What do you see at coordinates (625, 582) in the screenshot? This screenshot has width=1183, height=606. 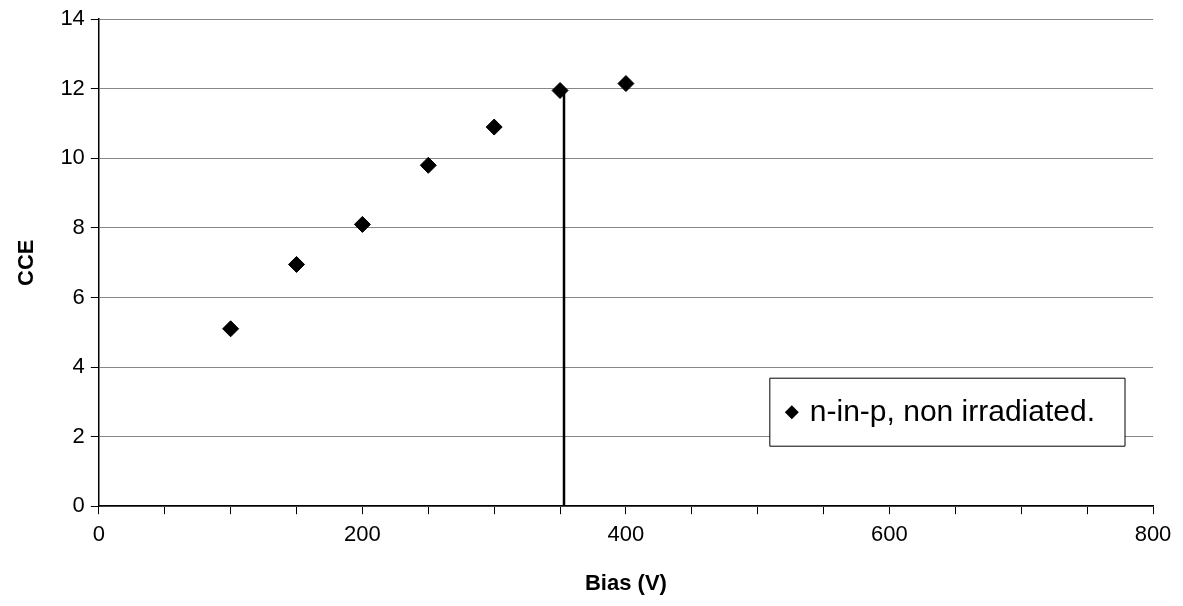 I see `x-axis-title: Bias (V)` at bounding box center [625, 582].